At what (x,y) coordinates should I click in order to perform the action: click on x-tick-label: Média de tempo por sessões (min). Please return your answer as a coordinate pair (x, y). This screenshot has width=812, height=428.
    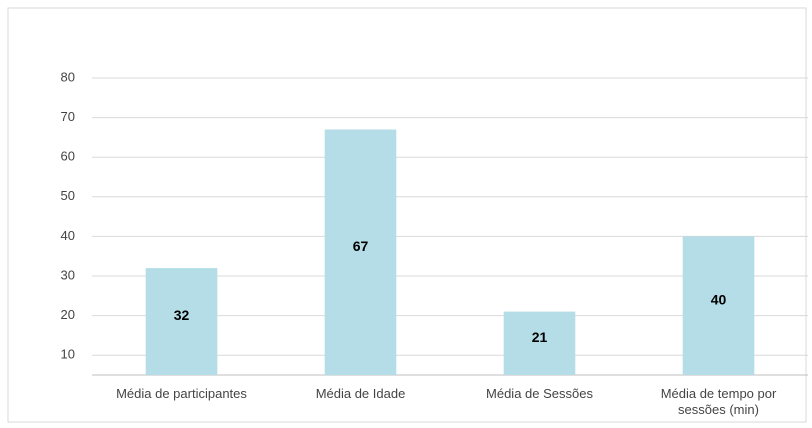
    Looking at the image, I should click on (719, 401).